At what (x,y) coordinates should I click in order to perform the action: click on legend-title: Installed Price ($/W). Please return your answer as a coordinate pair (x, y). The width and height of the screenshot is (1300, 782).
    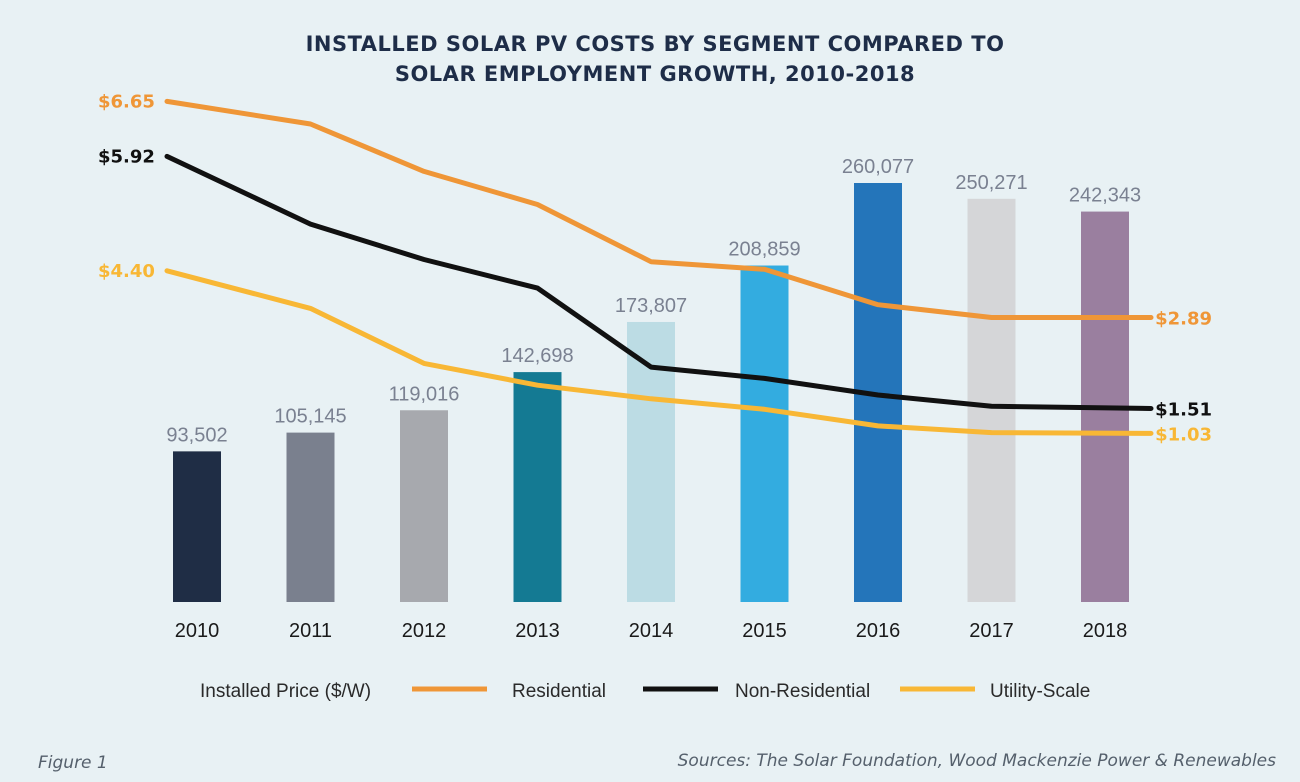
    Looking at the image, I should click on (285, 691).